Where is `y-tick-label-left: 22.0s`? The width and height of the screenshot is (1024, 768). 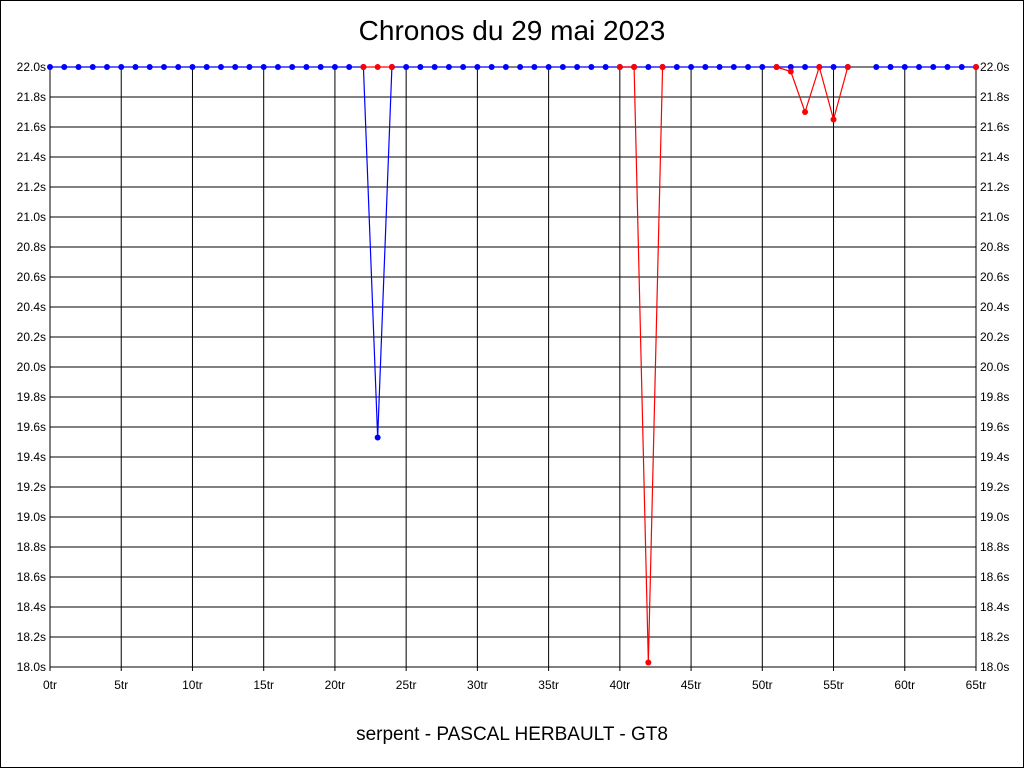
y-tick-label-left: 22.0s is located at coordinates (31, 67).